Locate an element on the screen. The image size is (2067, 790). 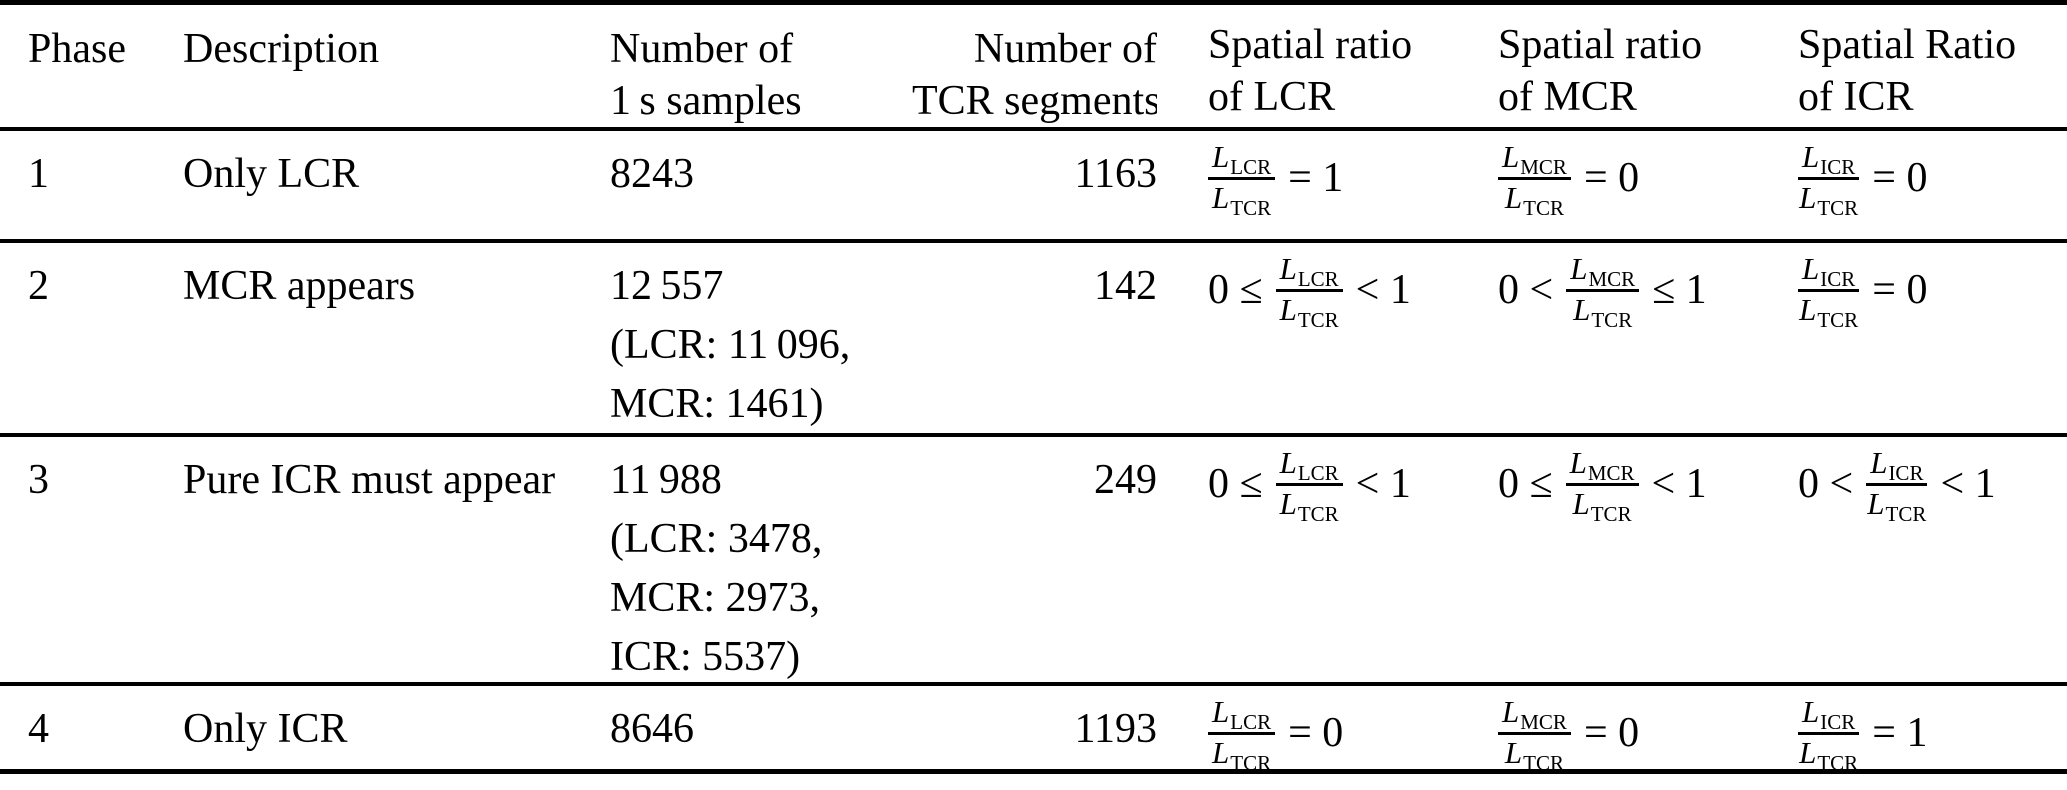
header-line: of ICR is located at coordinates (1856, 97).